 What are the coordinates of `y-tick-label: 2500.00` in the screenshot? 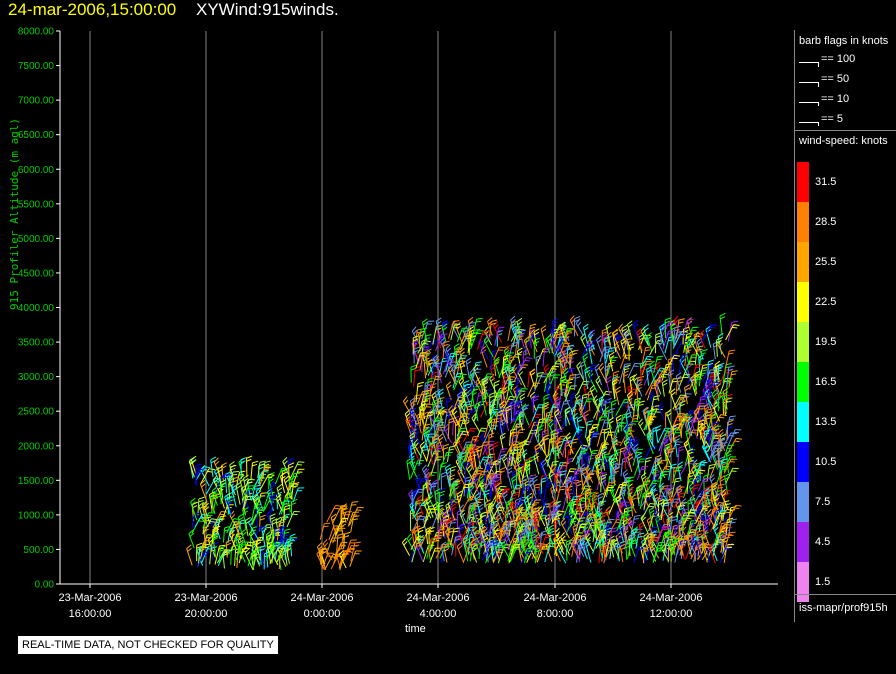 It's located at (36, 412).